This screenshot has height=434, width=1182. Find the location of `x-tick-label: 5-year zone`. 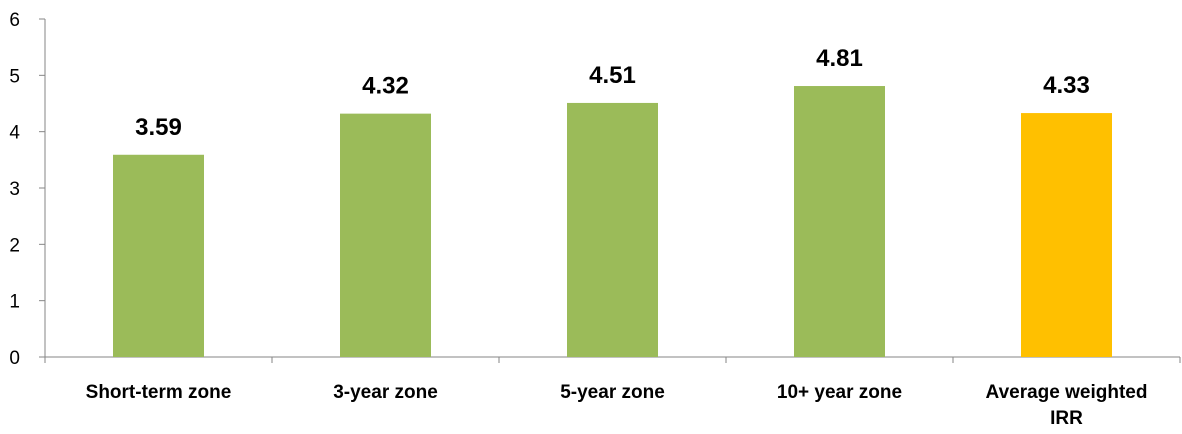

x-tick-label: 5-year zone is located at coordinates (612, 392).